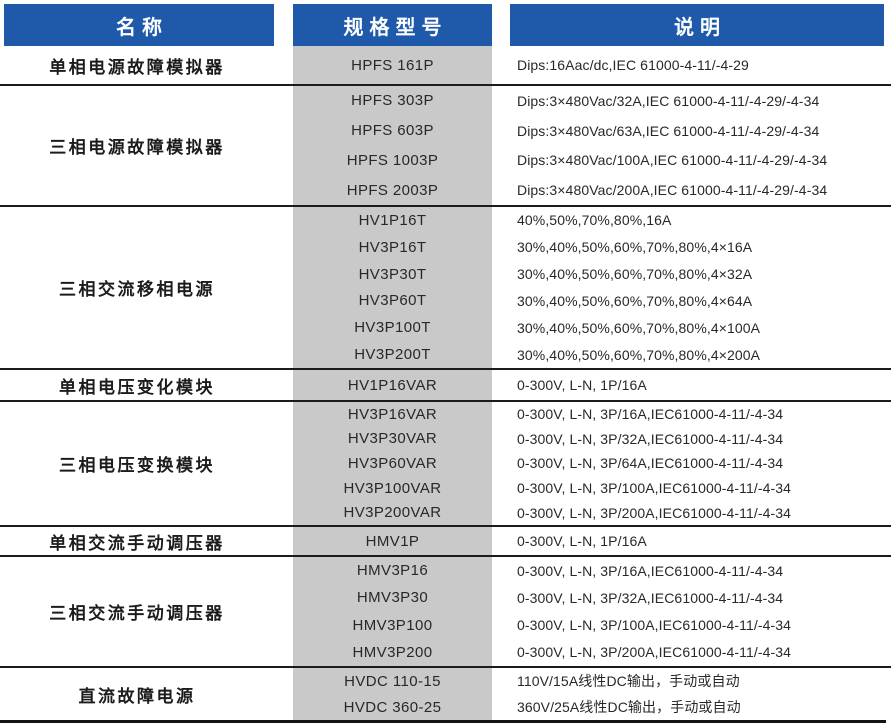 The image size is (891, 727). Describe the element at coordinates (137, 465) in the screenshot. I see `product-name: 三相电压变换模块` at that location.